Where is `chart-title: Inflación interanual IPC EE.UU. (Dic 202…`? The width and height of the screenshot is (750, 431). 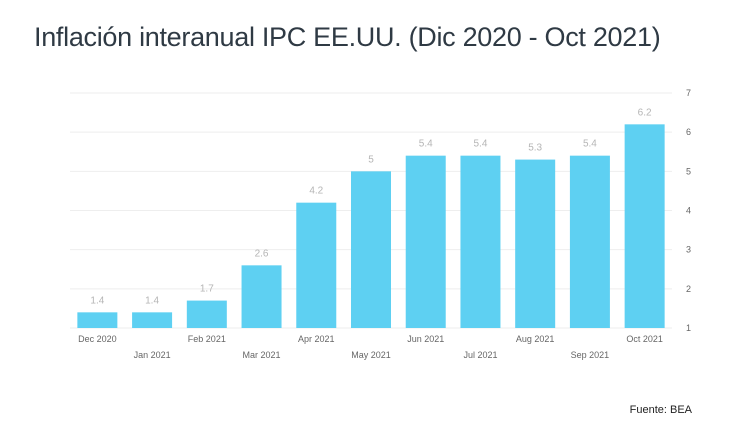 chart-title: Inflación interanual IPC EE.UU. (Dic 202… is located at coordinates (347, 37).